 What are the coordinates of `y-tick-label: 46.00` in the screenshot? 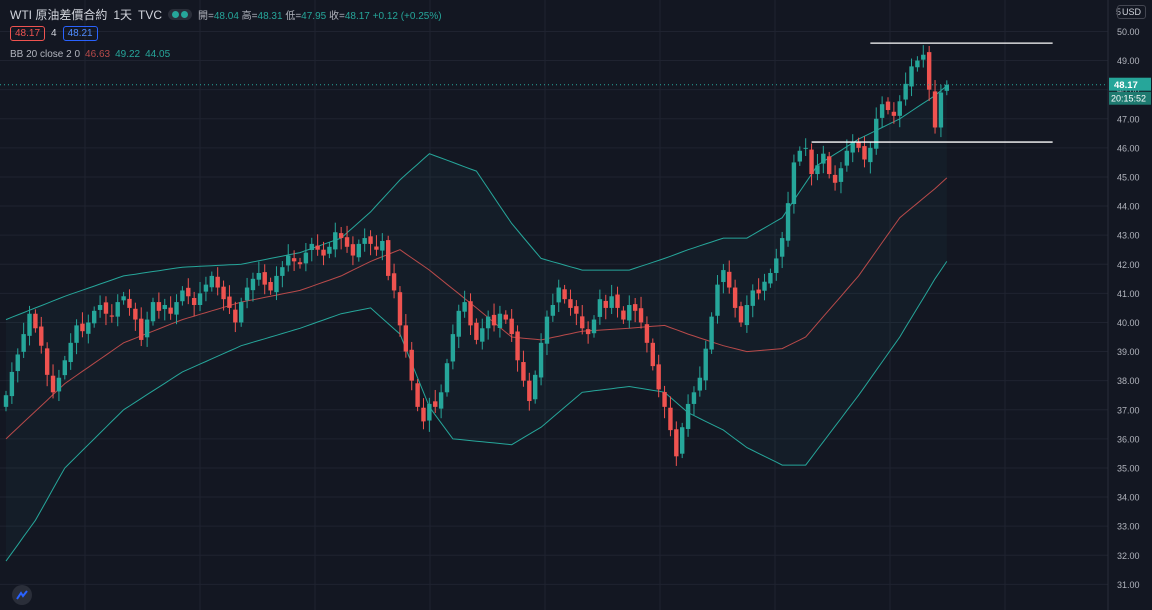 It's located at (1128, 148).